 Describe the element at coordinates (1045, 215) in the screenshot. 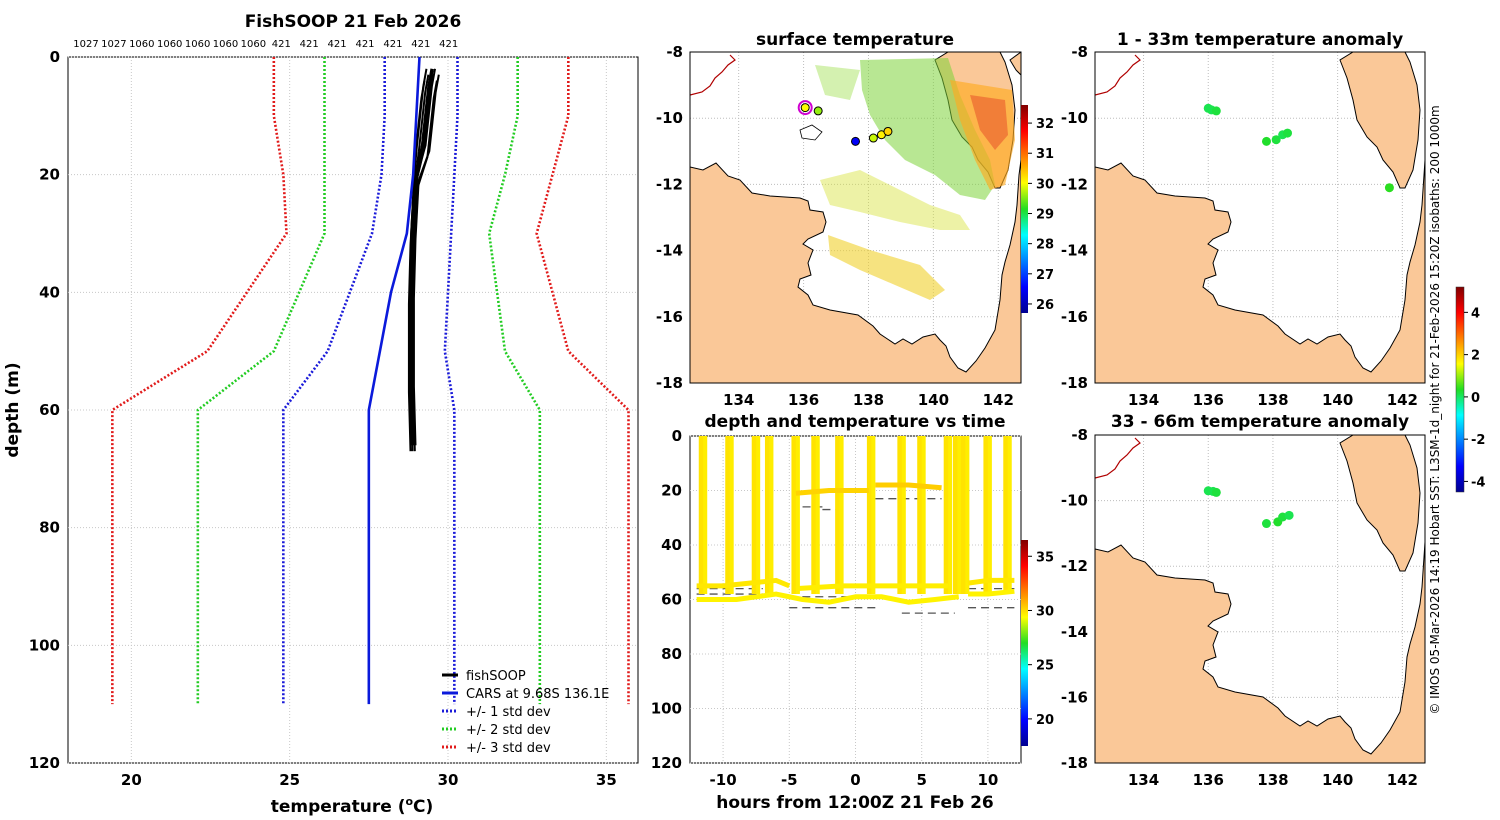

I see `sst-colorbar-label: 29` at that location.